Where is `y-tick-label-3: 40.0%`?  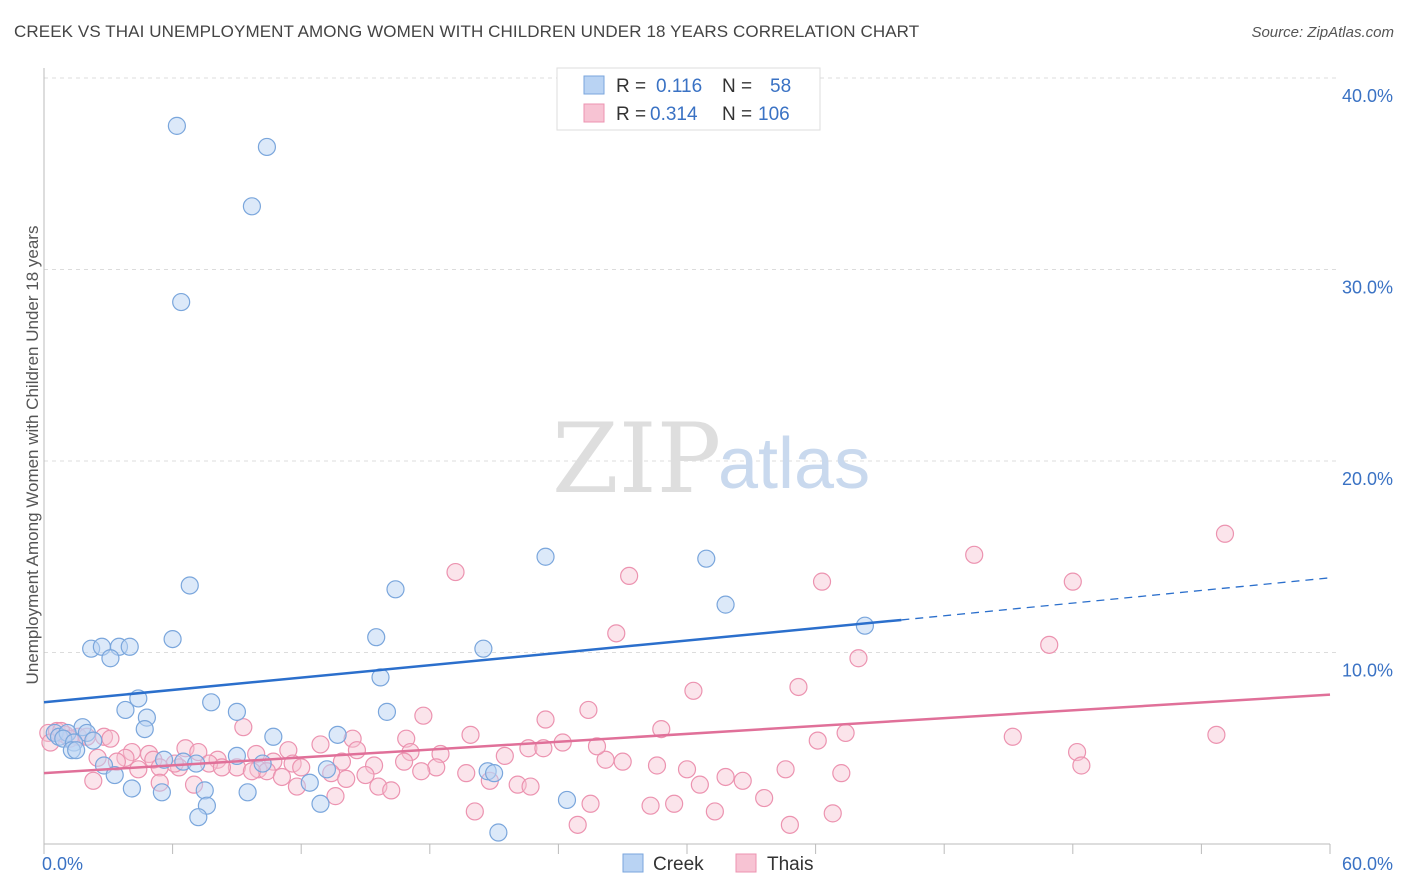 y-tick-label-3: 40.0% is located at coordinates (1367, 96).